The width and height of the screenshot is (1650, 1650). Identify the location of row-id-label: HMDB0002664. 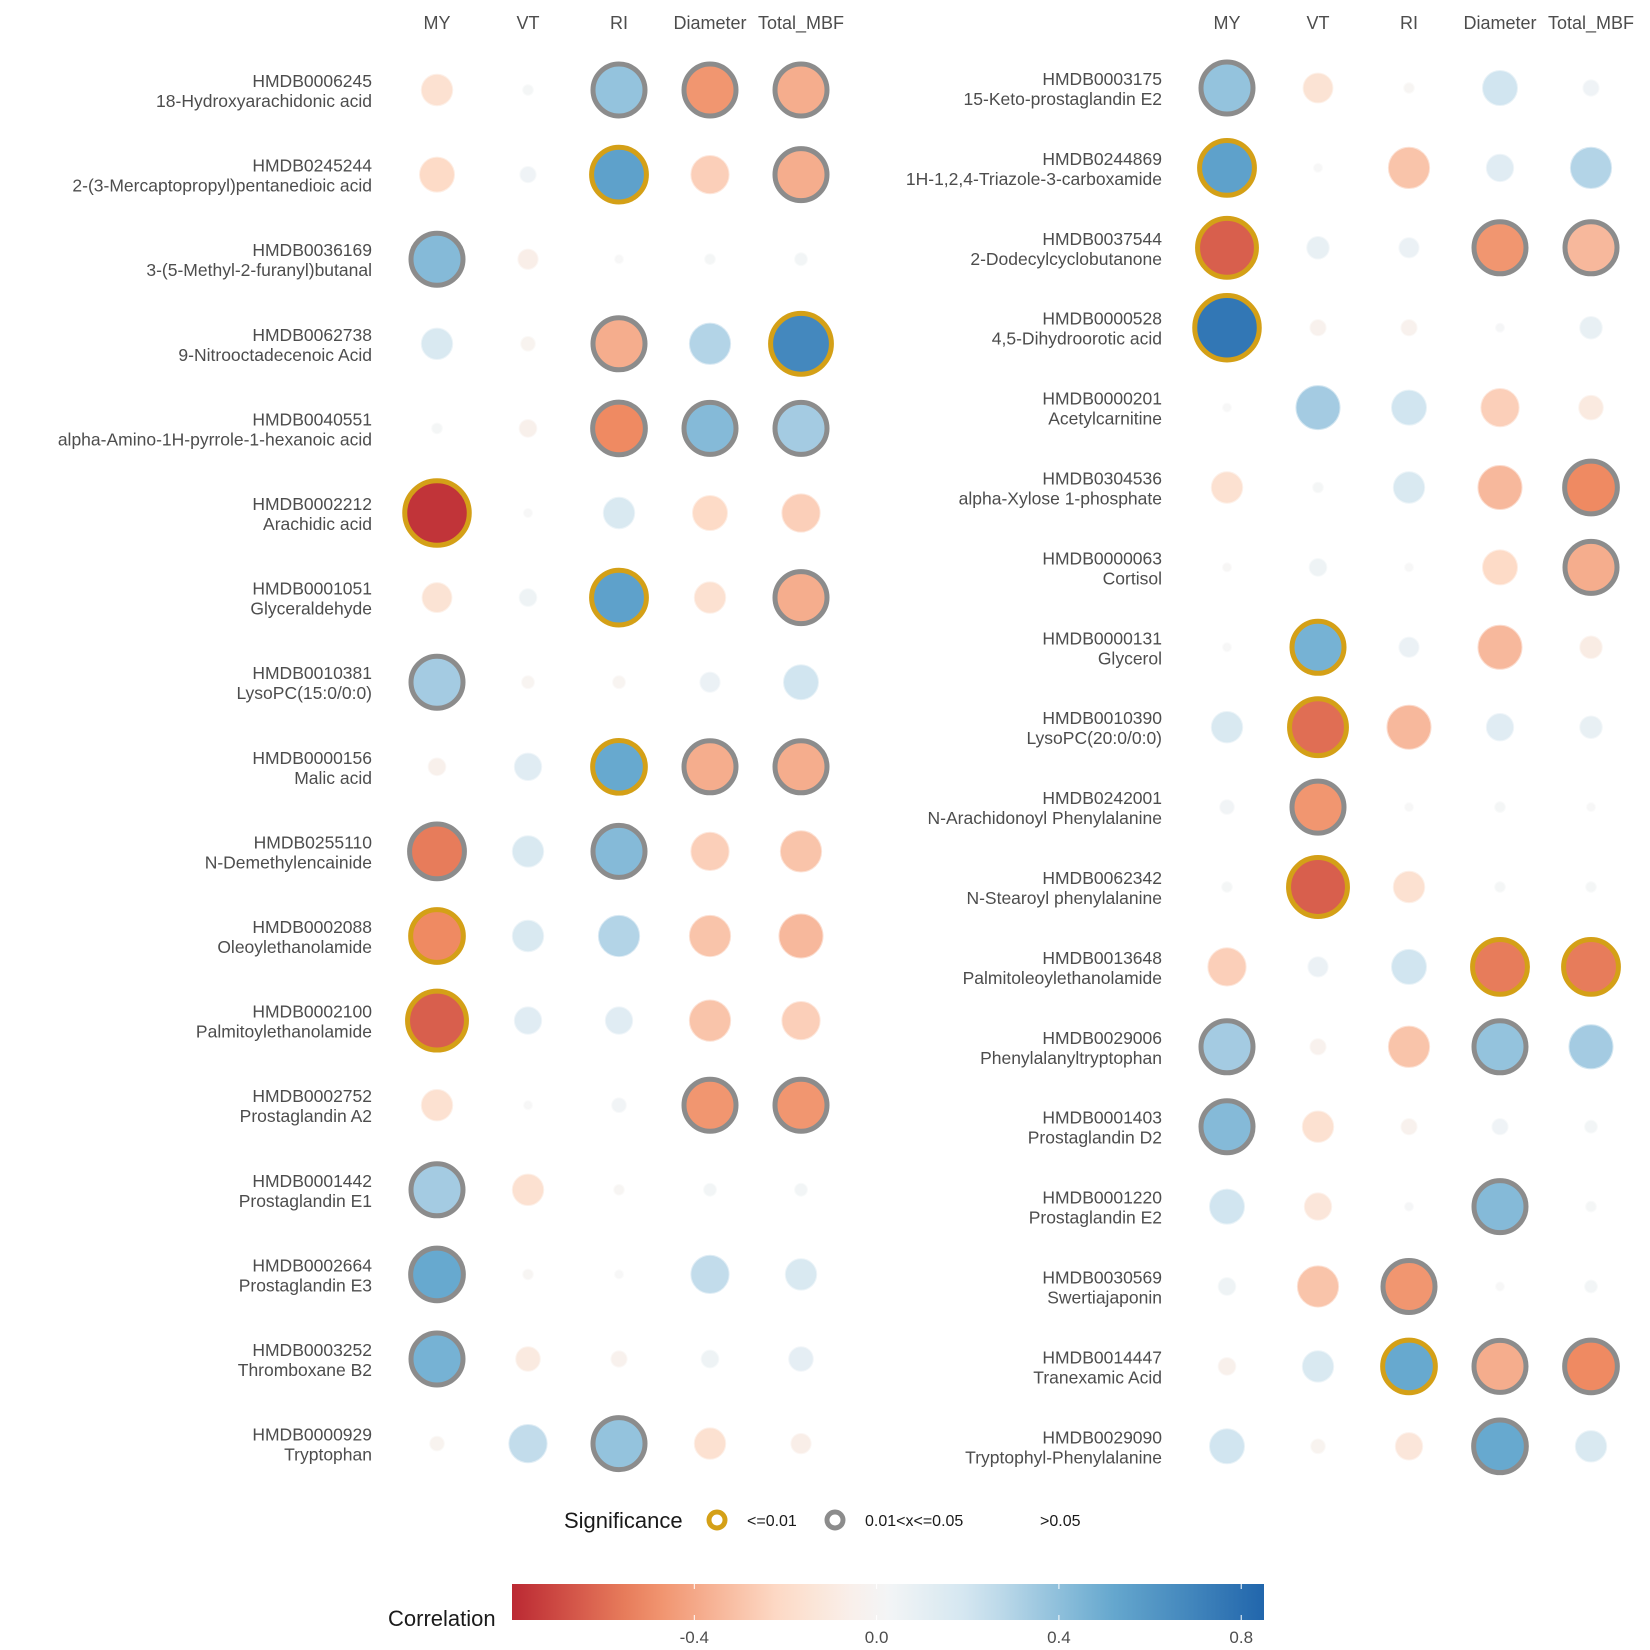
(312, 1265).